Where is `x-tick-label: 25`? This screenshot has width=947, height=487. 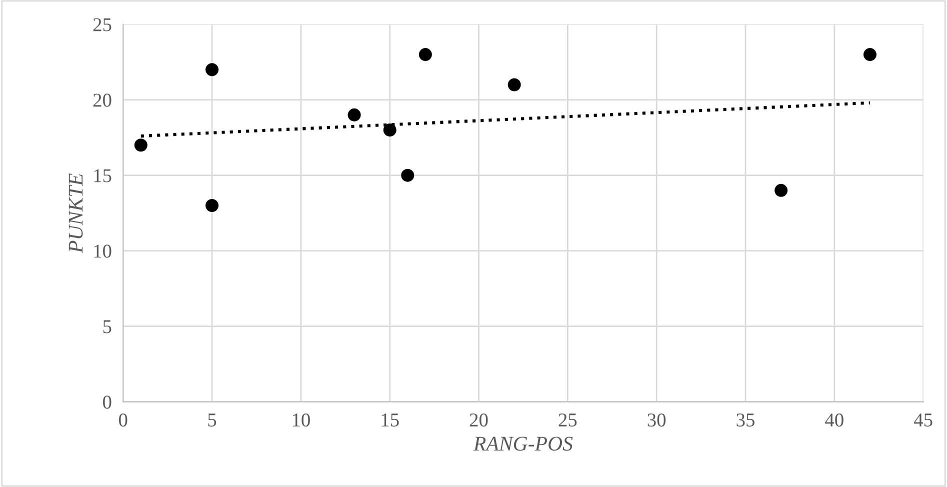
x-tick-label: 25 is located at coordinates (567, 420).